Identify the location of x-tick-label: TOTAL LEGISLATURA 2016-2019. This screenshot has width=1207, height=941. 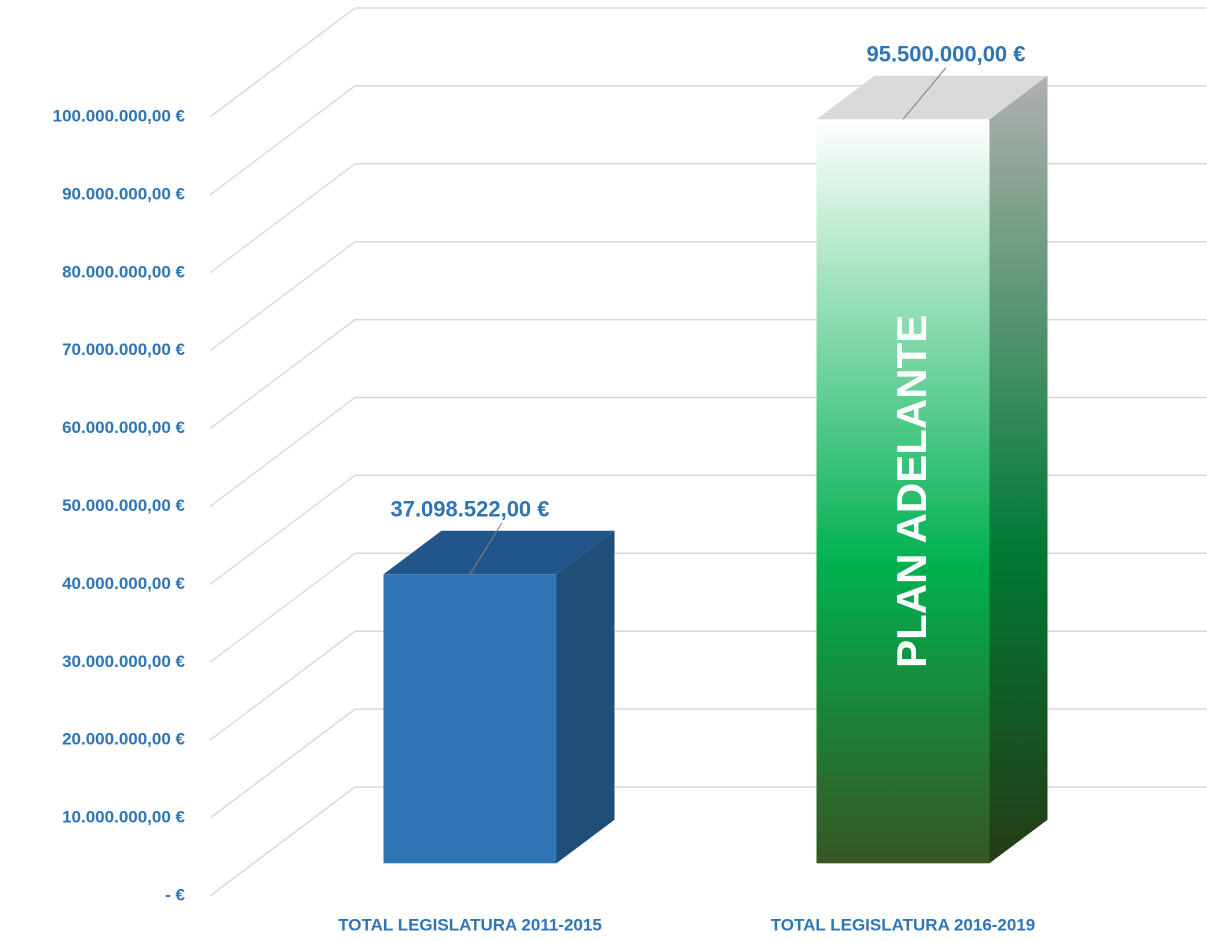
(903, 924).